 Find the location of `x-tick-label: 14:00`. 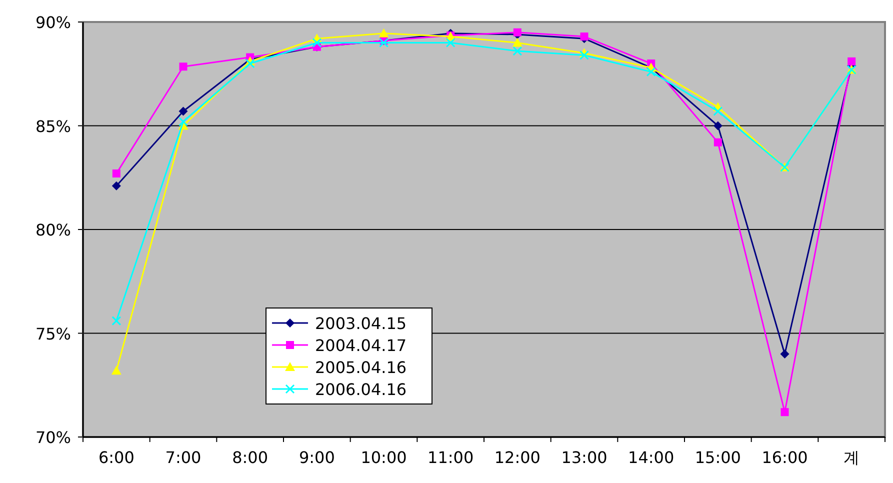

x-tick-label: 14:00 is located at coordinates (651, 457).